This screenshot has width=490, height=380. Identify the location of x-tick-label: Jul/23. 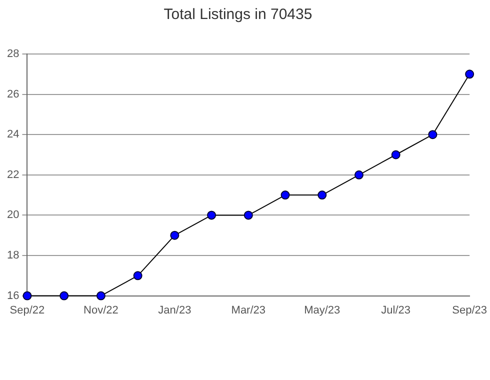
(396, 310).